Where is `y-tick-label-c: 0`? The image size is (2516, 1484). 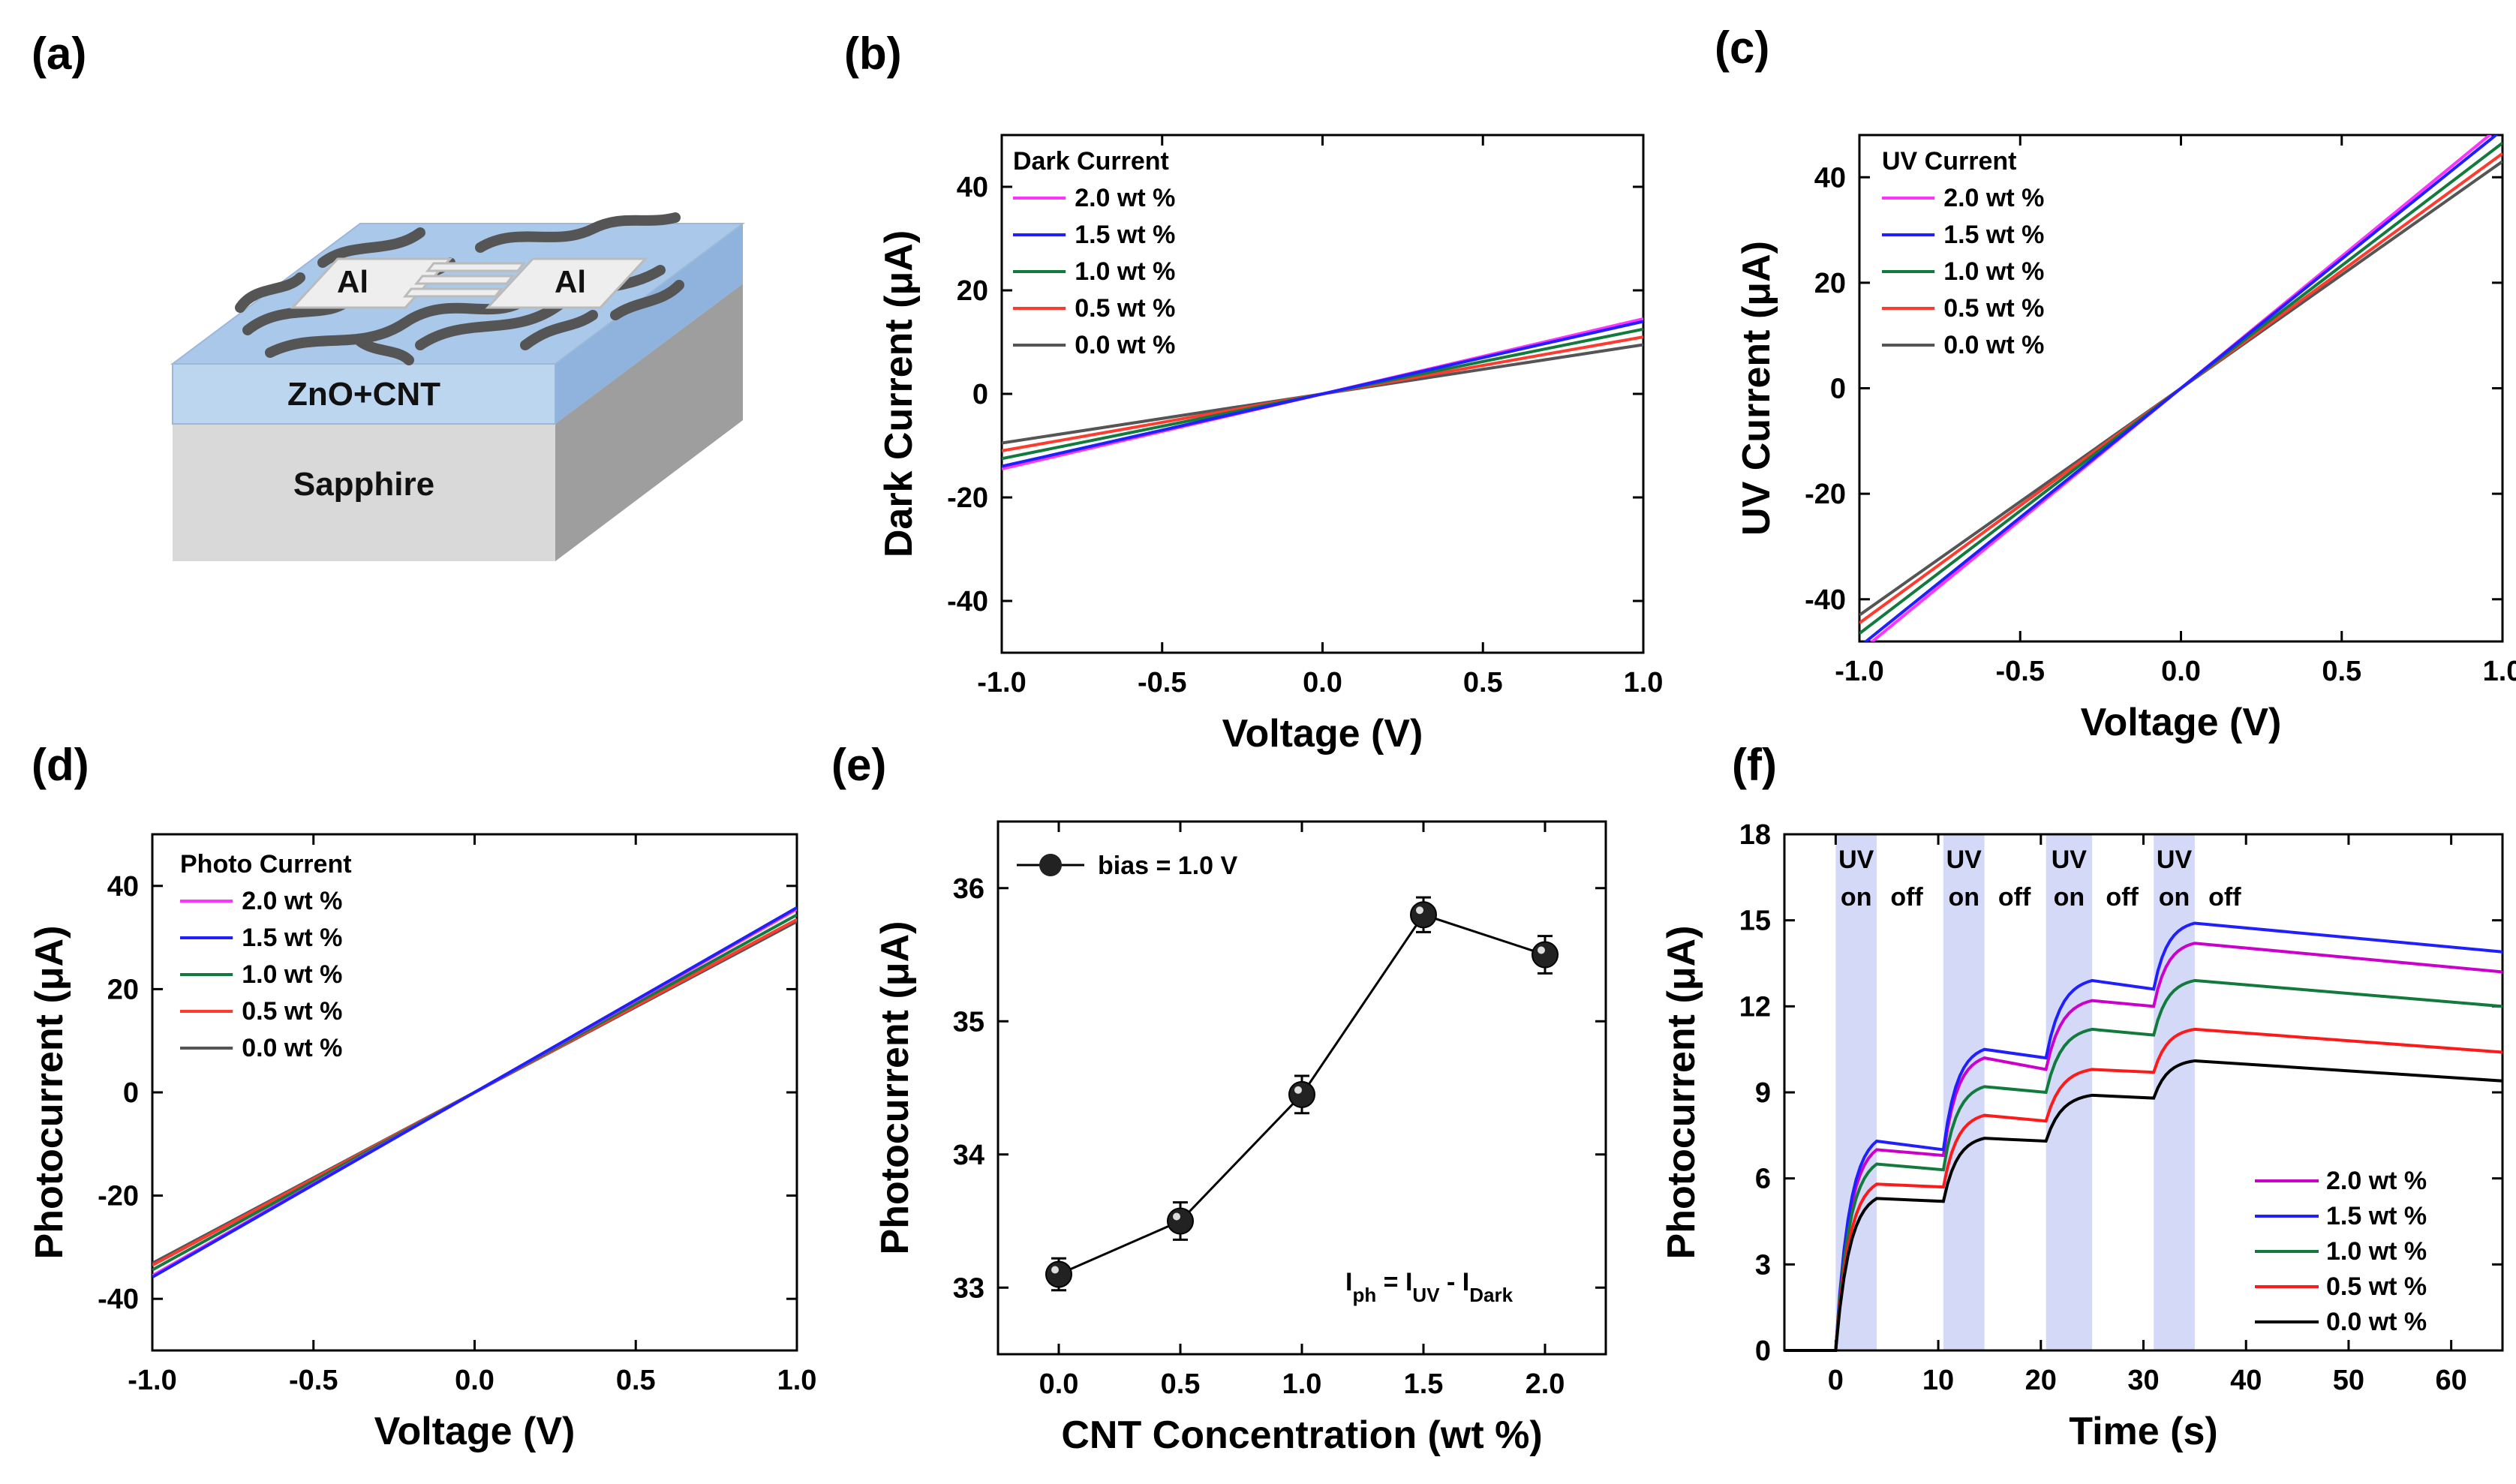 y-tick-label-c: 0 is located at coordinates (1838, 389).